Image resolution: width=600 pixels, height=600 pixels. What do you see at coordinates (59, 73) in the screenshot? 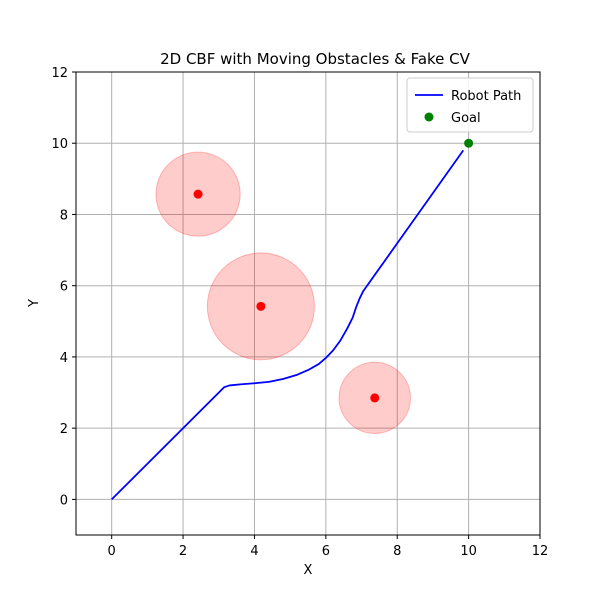
I see `y-tick-label: 12` at bounding box center [59, 73].